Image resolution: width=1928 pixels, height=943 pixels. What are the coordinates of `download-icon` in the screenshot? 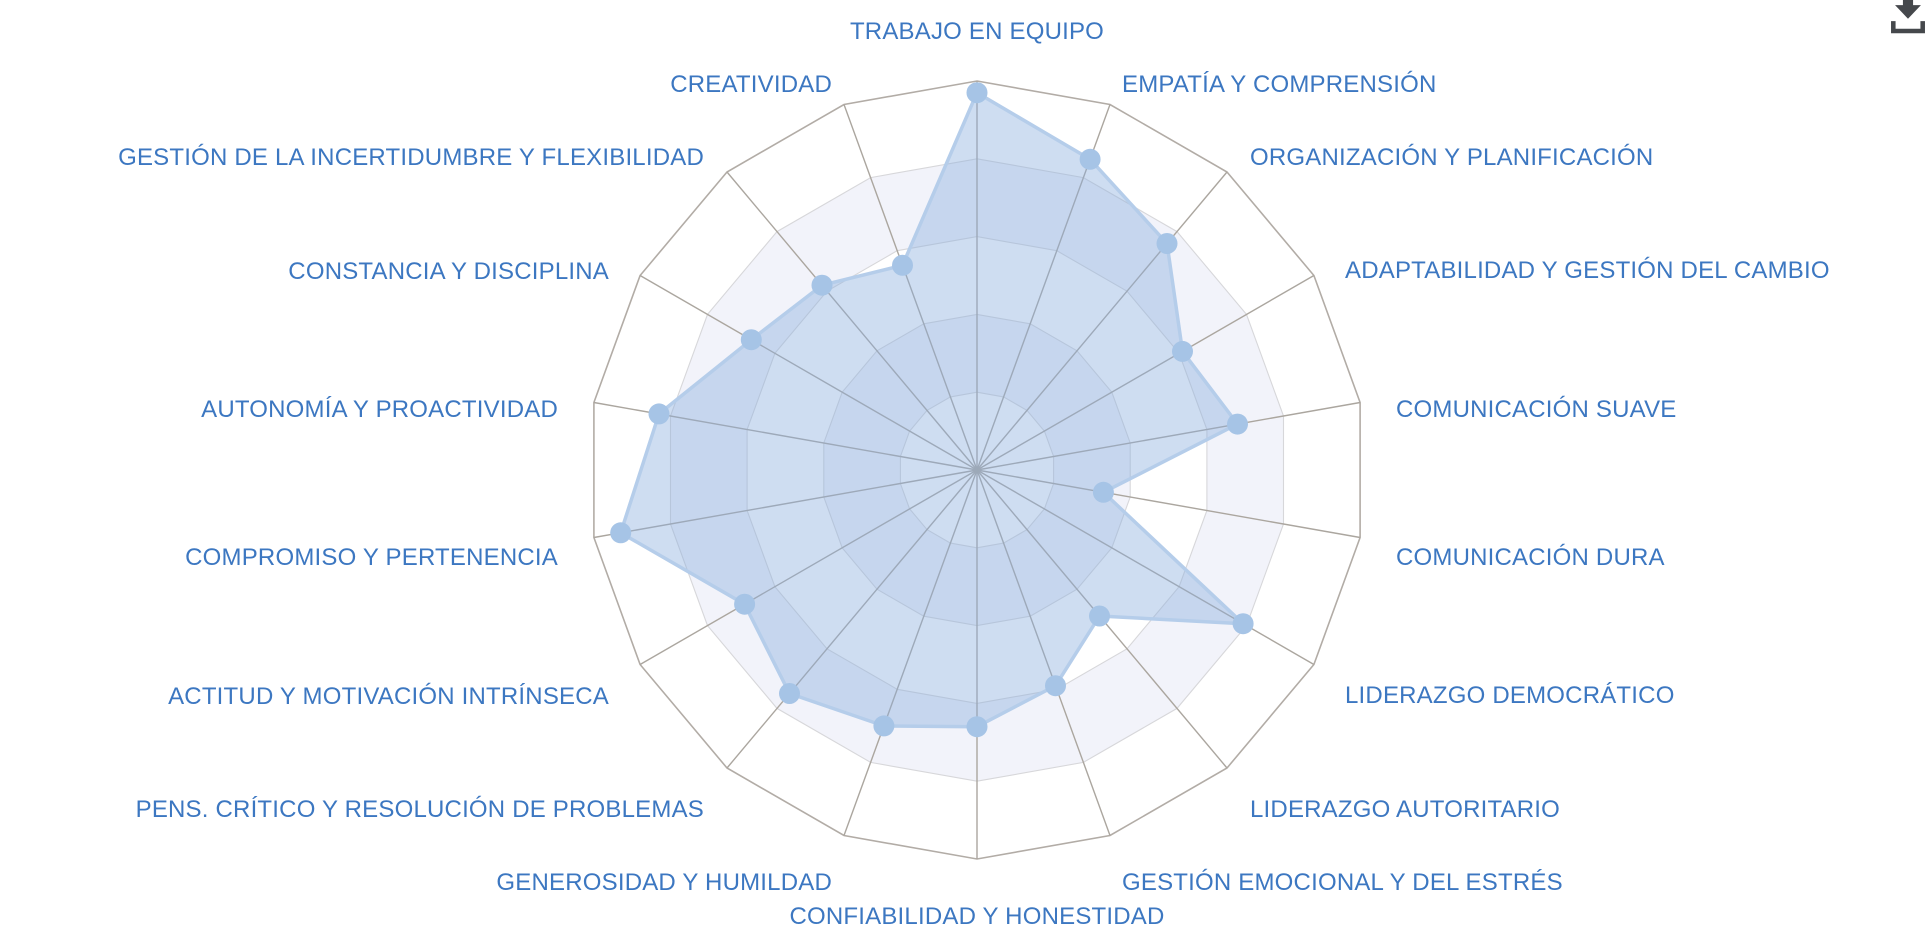 It's located at (1908, 17).